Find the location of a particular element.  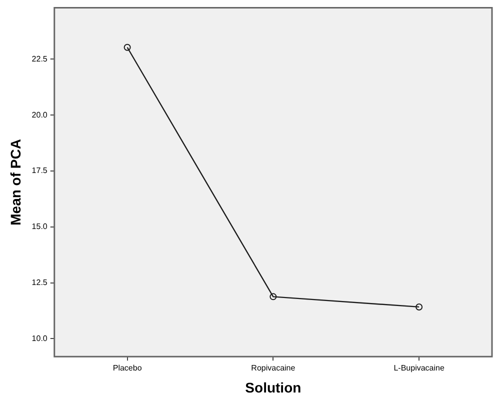

y-tick-label: 10.0 is located at coordinates (40, 338).